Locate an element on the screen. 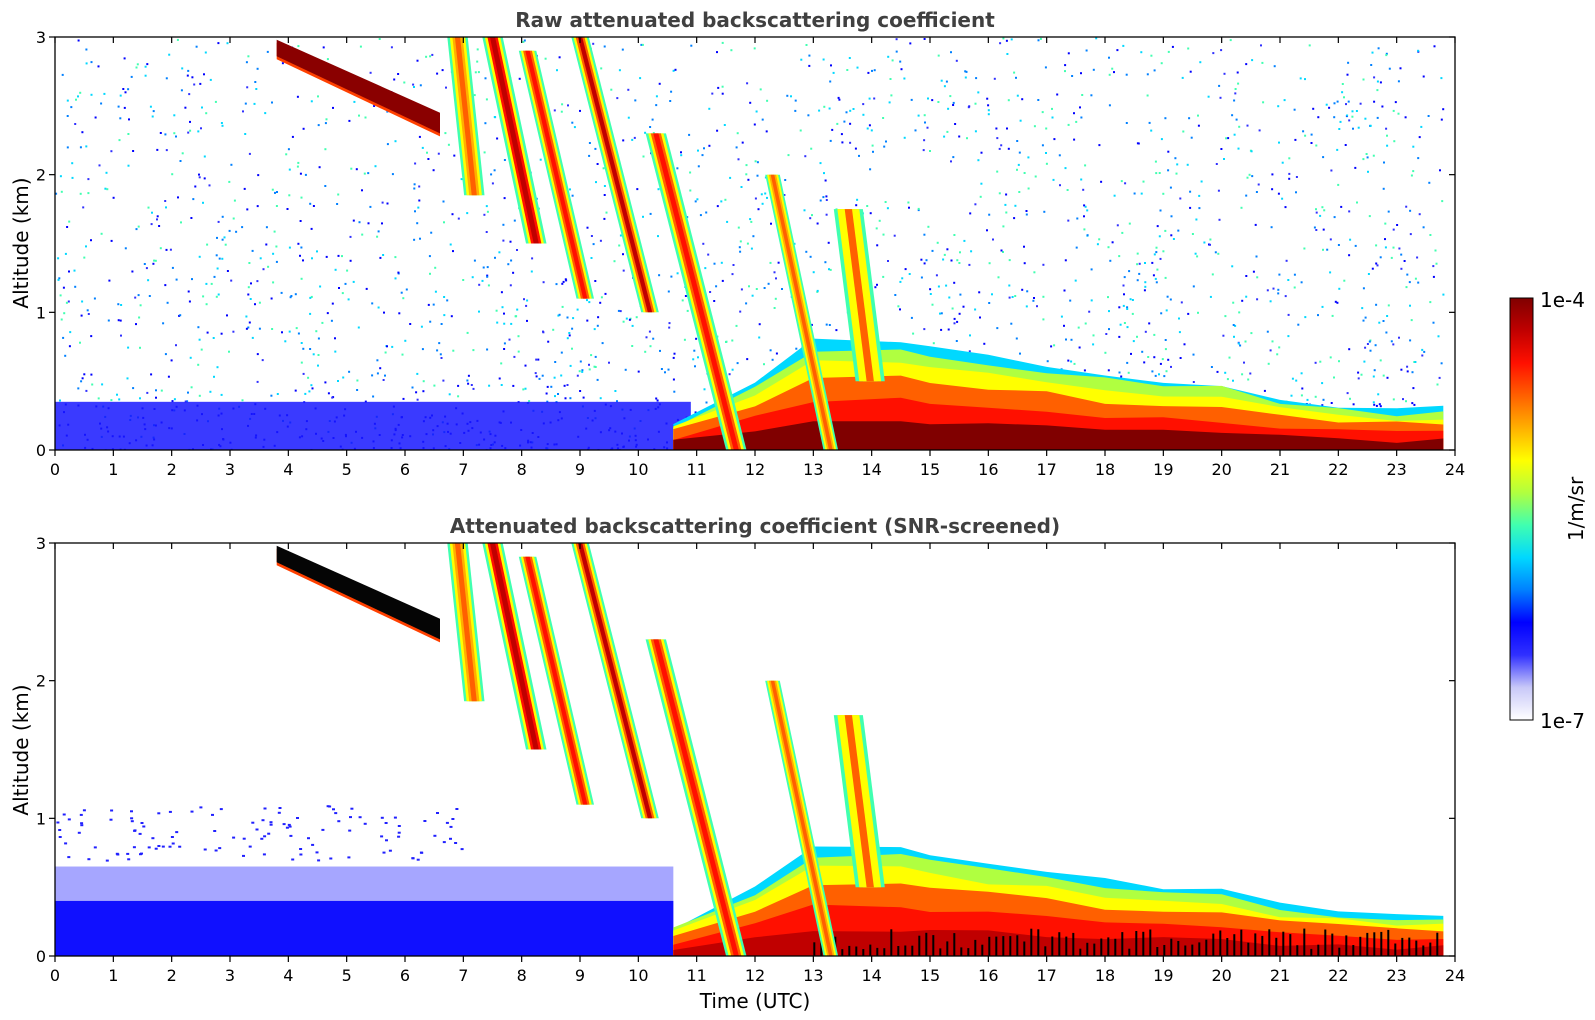  y-tick-label: 3 is located at coordinates (41, 543).